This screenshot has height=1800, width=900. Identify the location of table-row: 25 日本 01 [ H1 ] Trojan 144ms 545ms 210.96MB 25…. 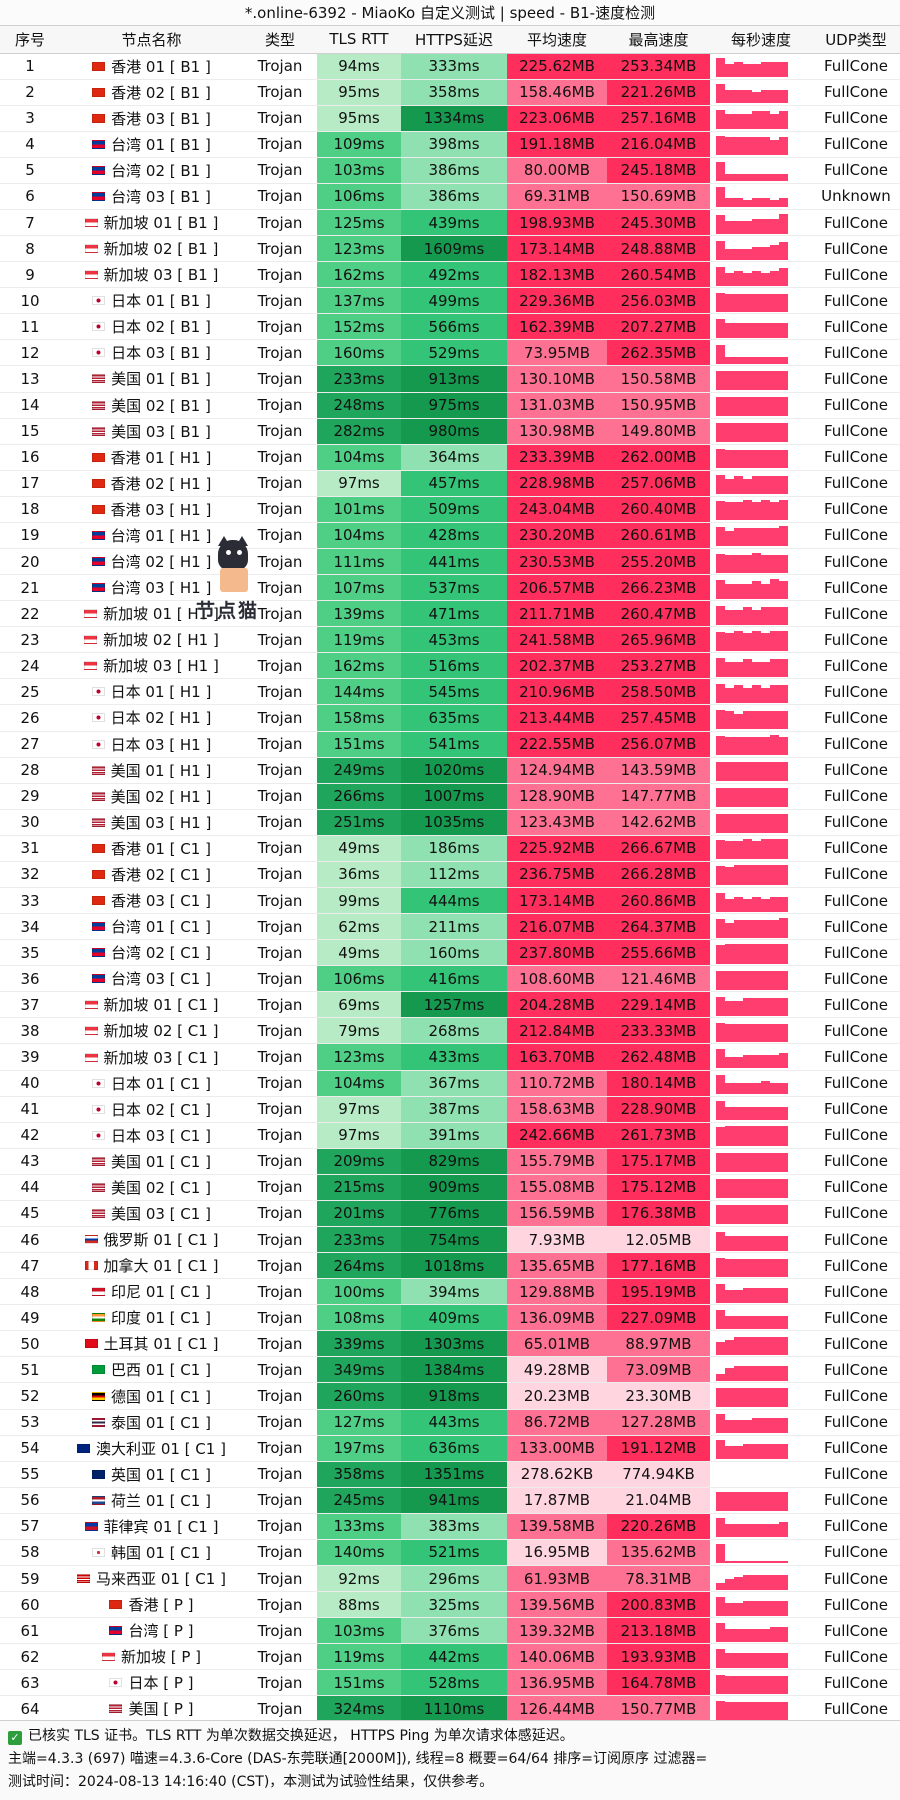
(450, 692).